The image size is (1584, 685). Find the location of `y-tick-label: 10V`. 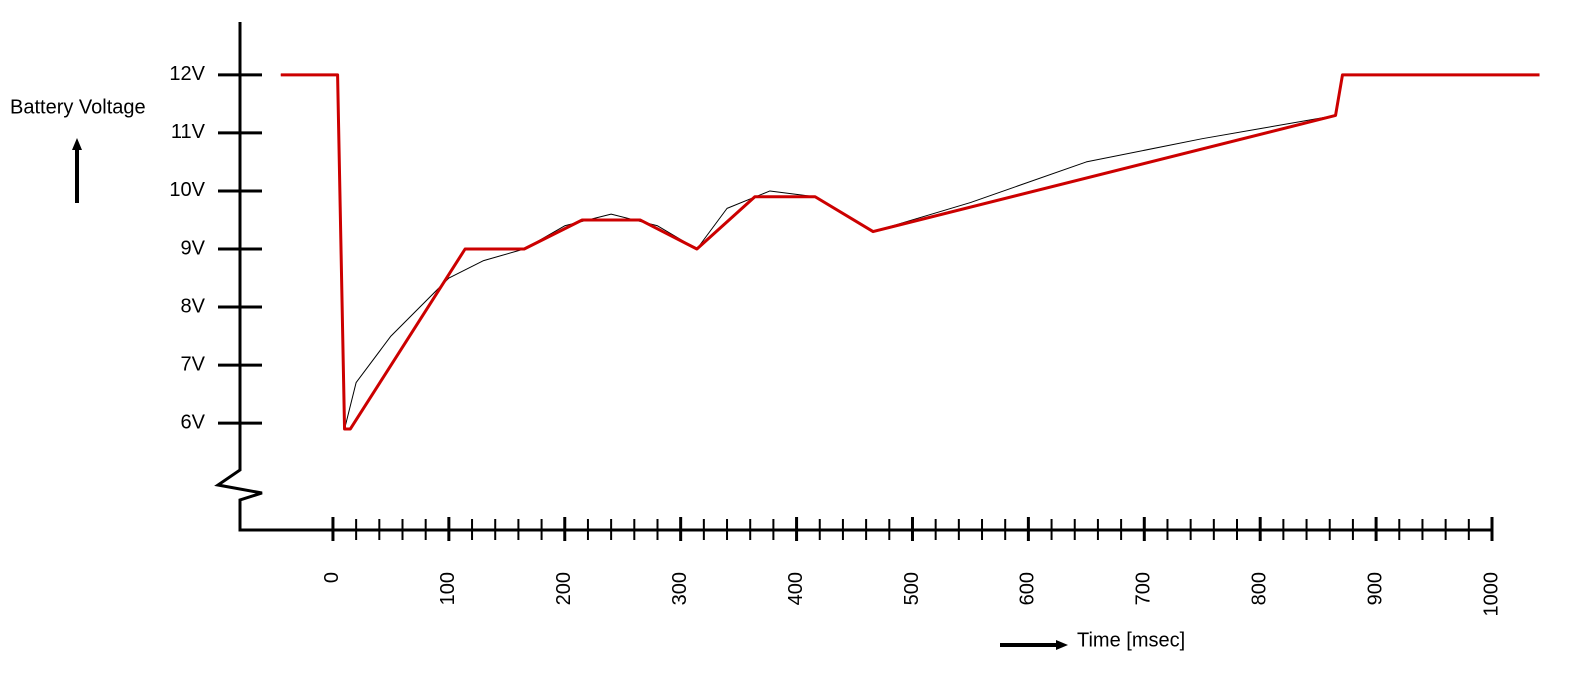

y-tick-label: 10V is located at coordinates (187, 190).